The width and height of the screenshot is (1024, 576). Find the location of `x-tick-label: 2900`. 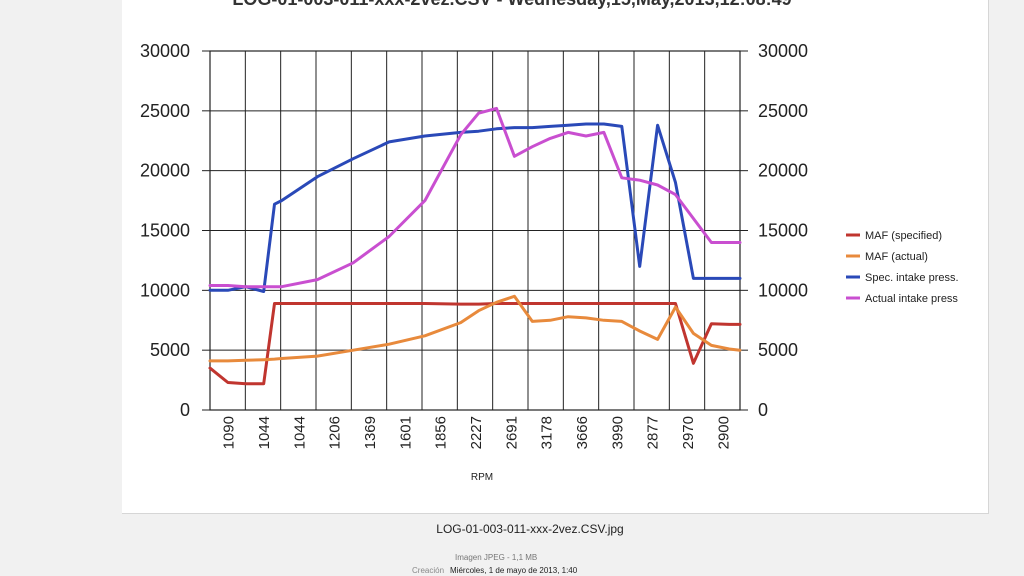

x-tick-label: 2900 is located at coordinates (723, 432).